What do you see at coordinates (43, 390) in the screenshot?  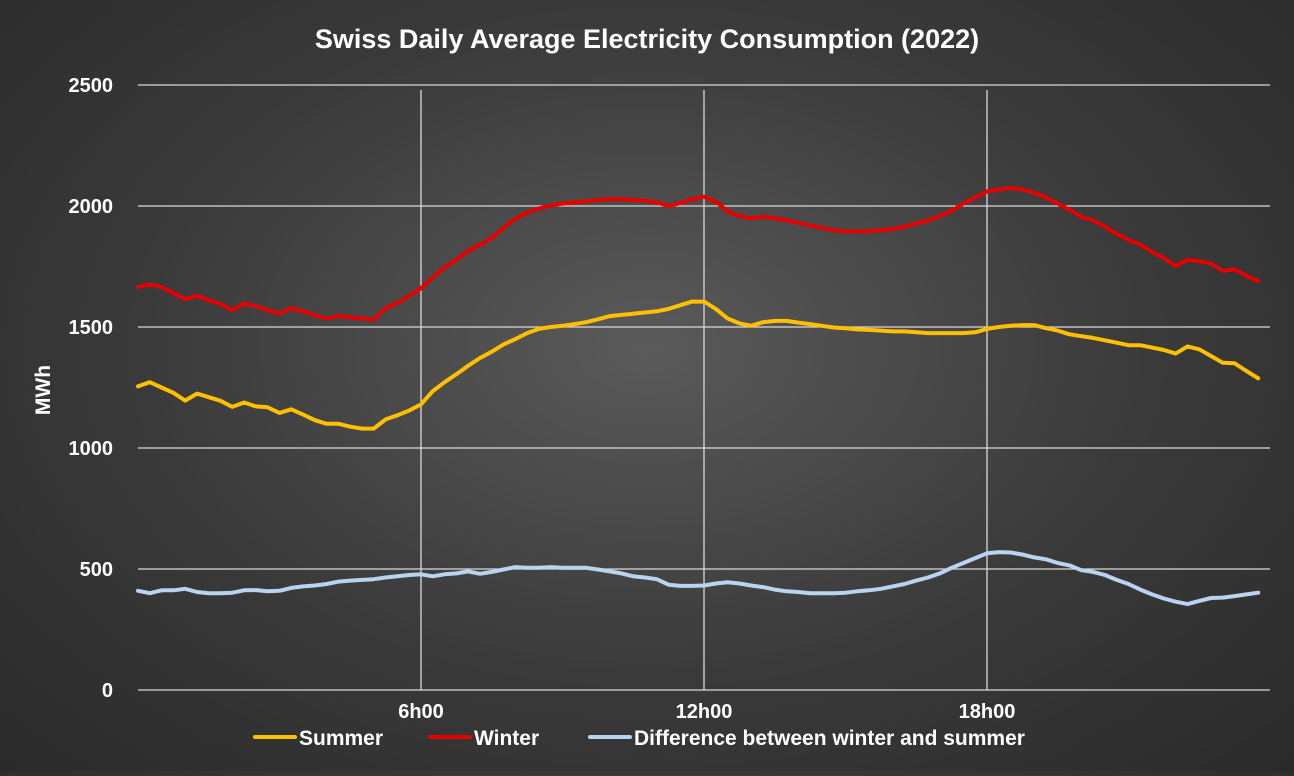 I see `y-axis-label: MWh` at bounding box center [43, 390].